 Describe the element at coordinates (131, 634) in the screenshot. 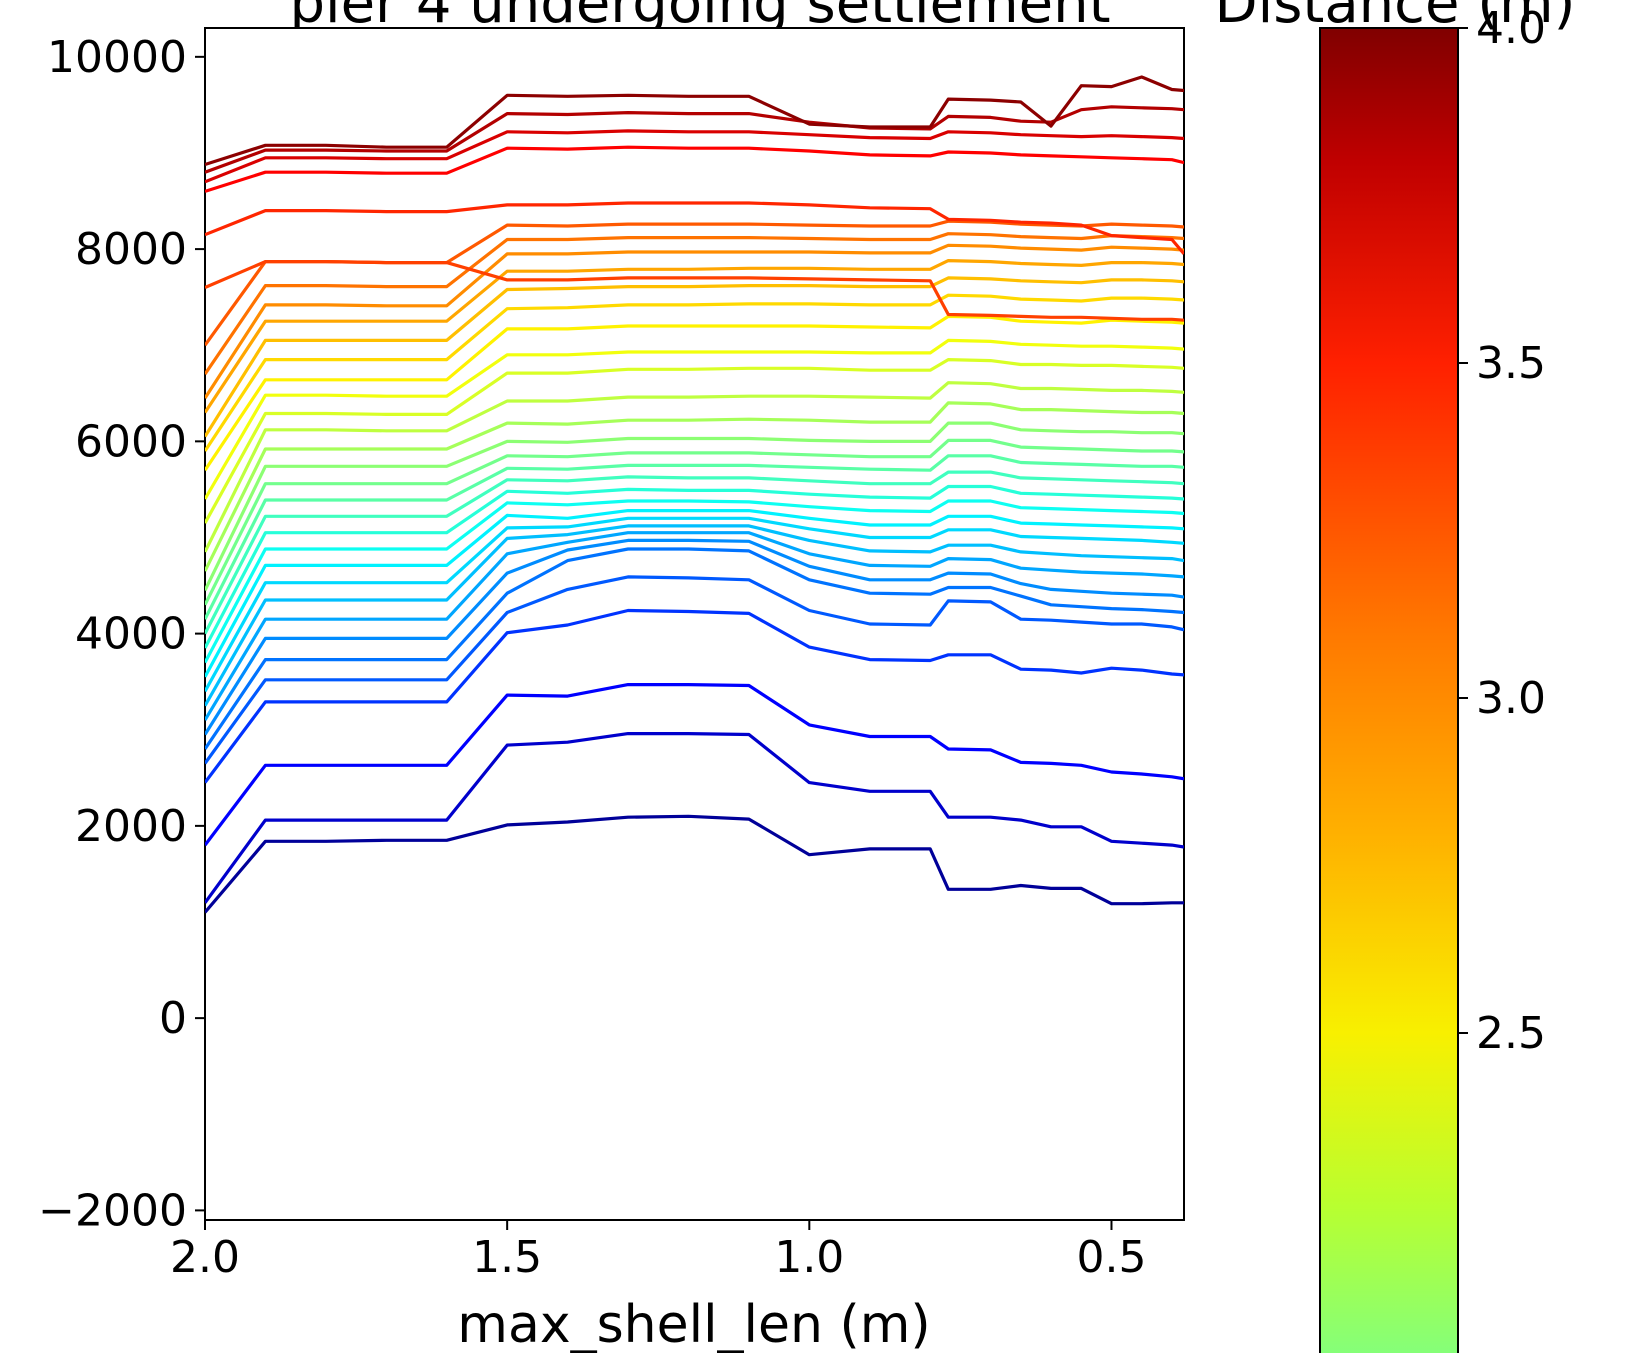

I see `y-tick-label: 4000` at that location.